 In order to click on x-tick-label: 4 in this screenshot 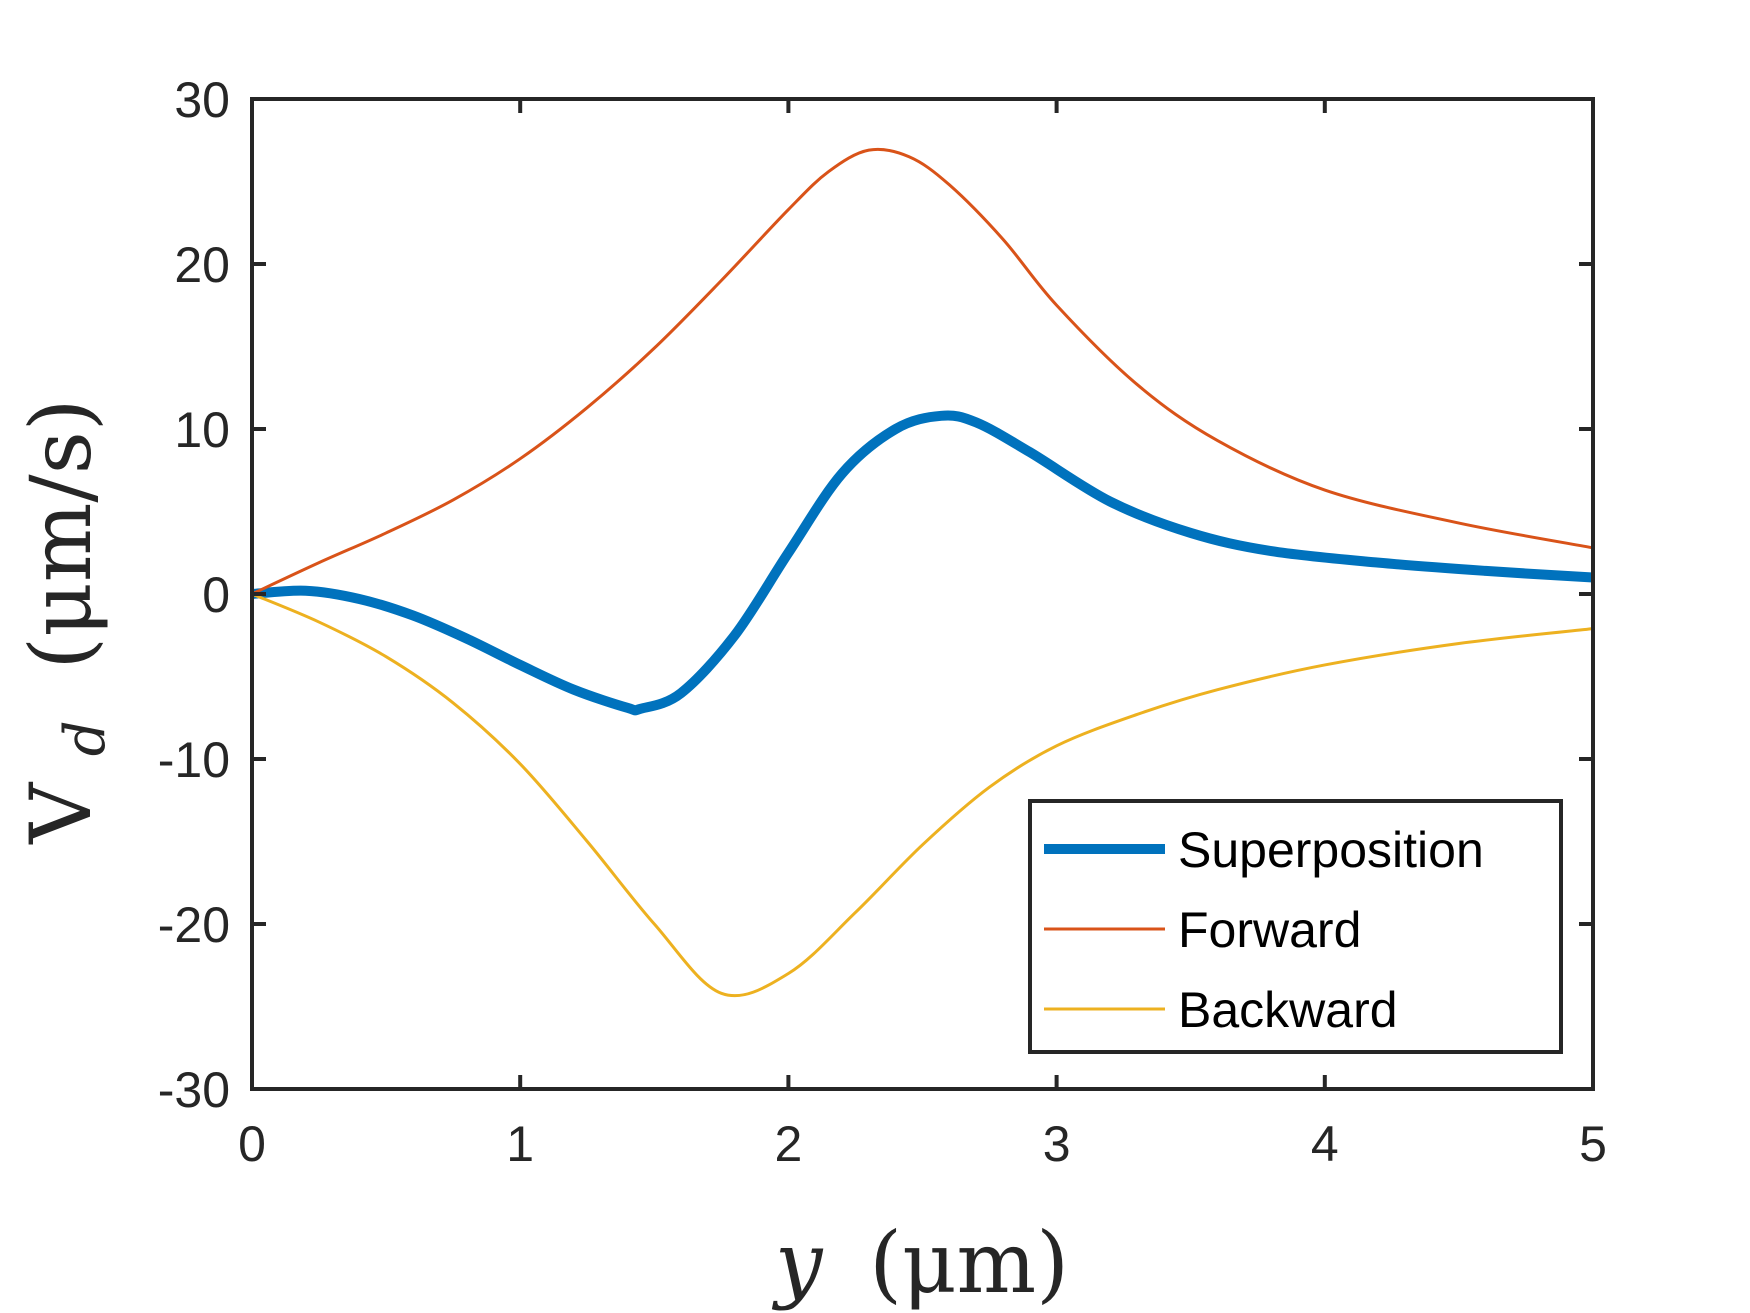, I will do `click(1325, 1144)`.